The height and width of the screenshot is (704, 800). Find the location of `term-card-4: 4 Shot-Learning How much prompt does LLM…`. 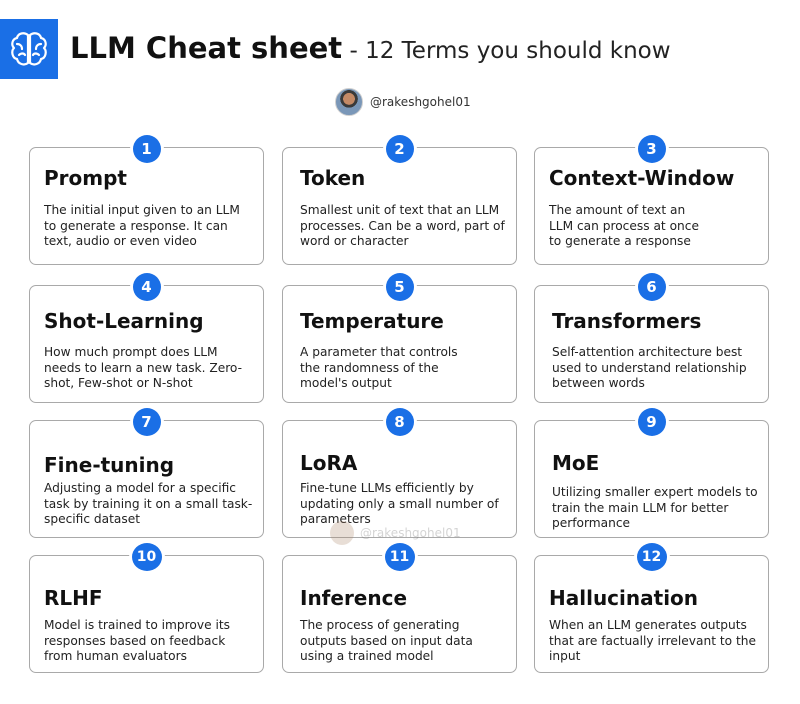

term-card-4: 4 Shot-Learning How much prompt does LLM… is located at coordinates (146, 338).